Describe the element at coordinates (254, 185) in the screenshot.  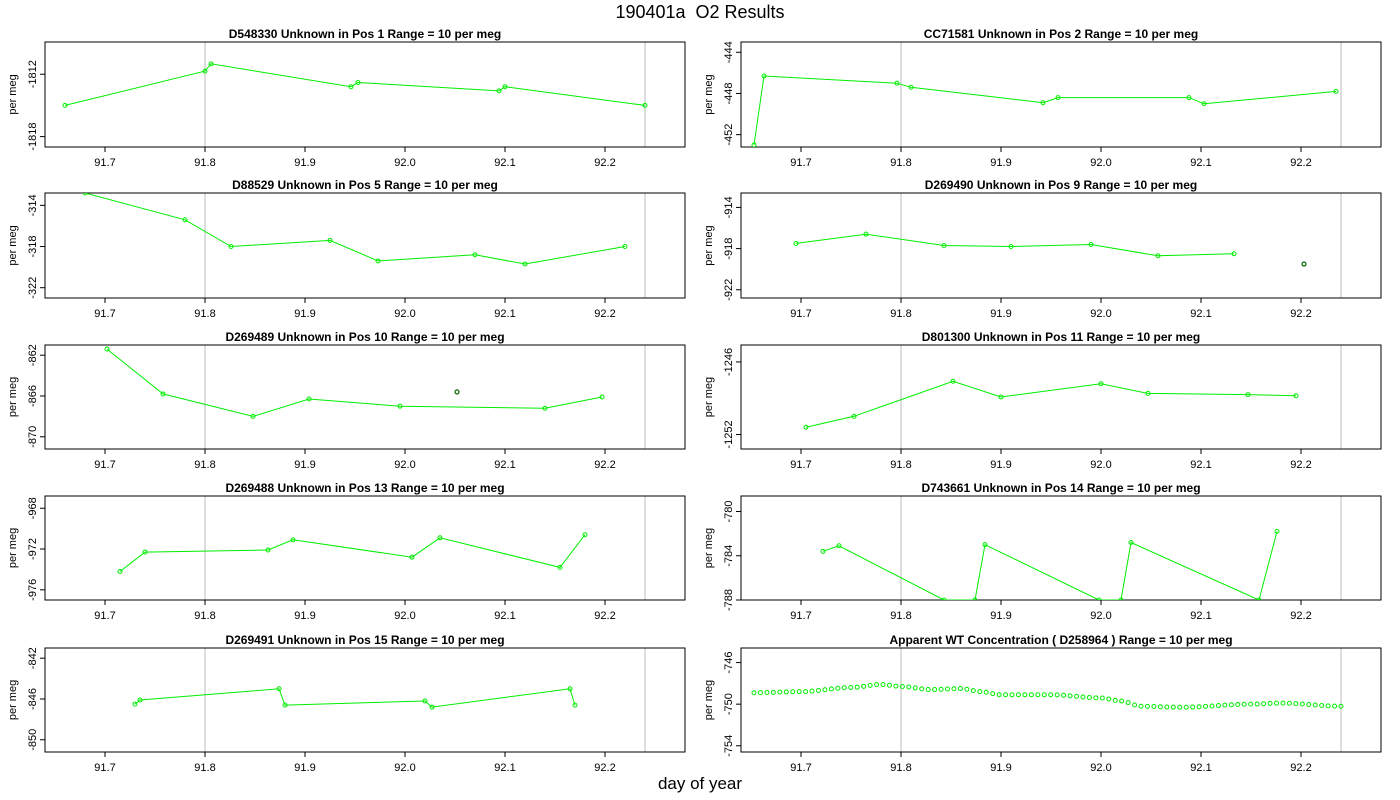
I see `panel-sample-id: D88529` at that location.